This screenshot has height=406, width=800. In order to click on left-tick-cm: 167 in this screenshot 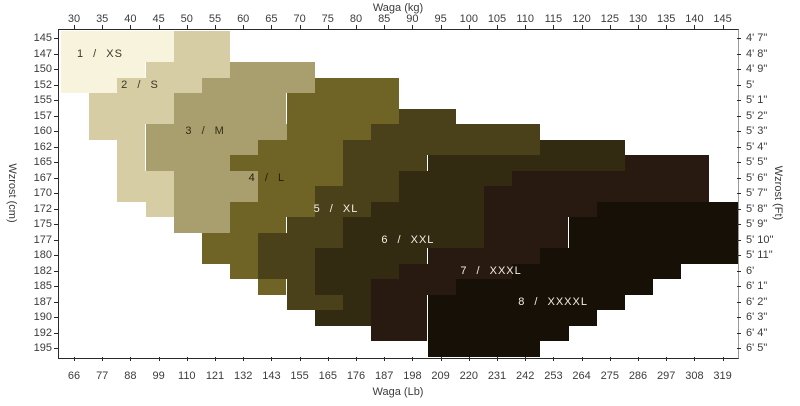, I will do `click(42, 177)`.